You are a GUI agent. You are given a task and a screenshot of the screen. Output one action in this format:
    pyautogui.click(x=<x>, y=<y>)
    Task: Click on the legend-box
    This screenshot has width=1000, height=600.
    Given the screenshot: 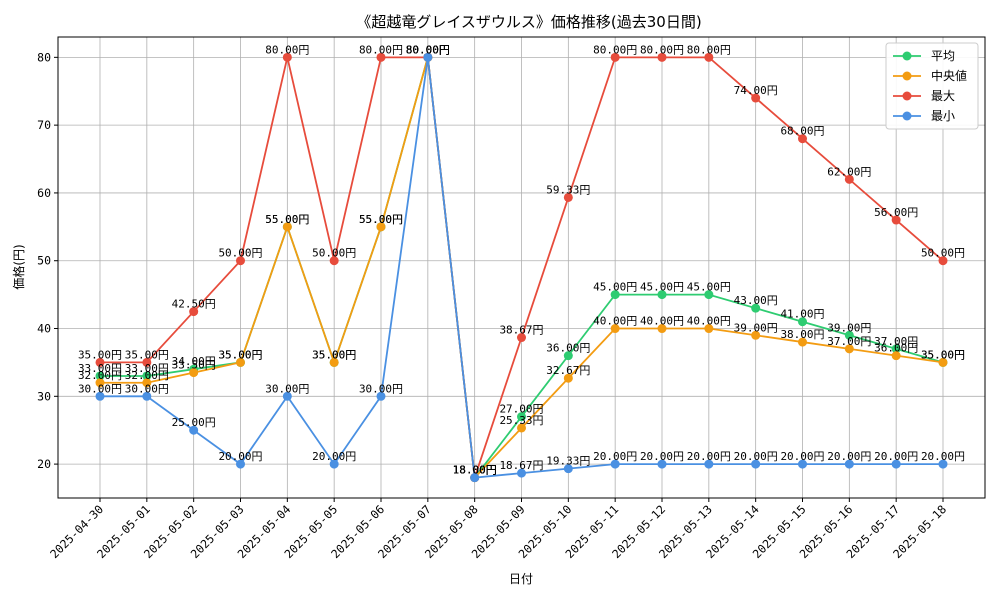 What is the action you would take?
    pyautogui.click(x=932, y=86)
    